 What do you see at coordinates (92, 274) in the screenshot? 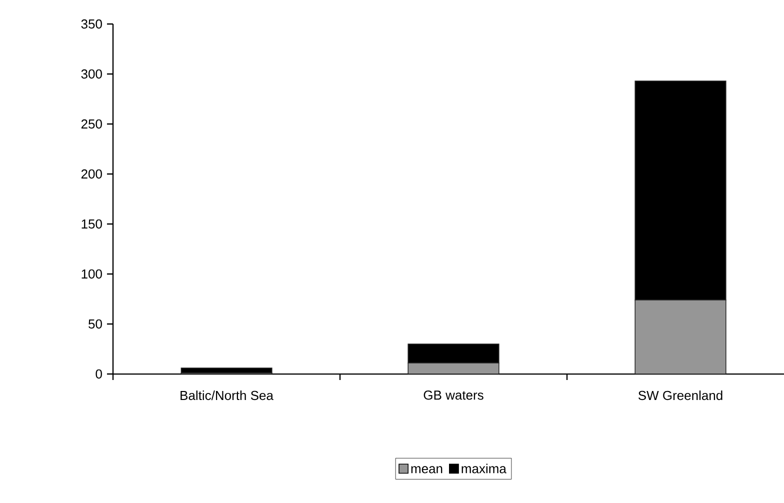
I see `y-tick-label: 100` at bounding box center [92, 274].